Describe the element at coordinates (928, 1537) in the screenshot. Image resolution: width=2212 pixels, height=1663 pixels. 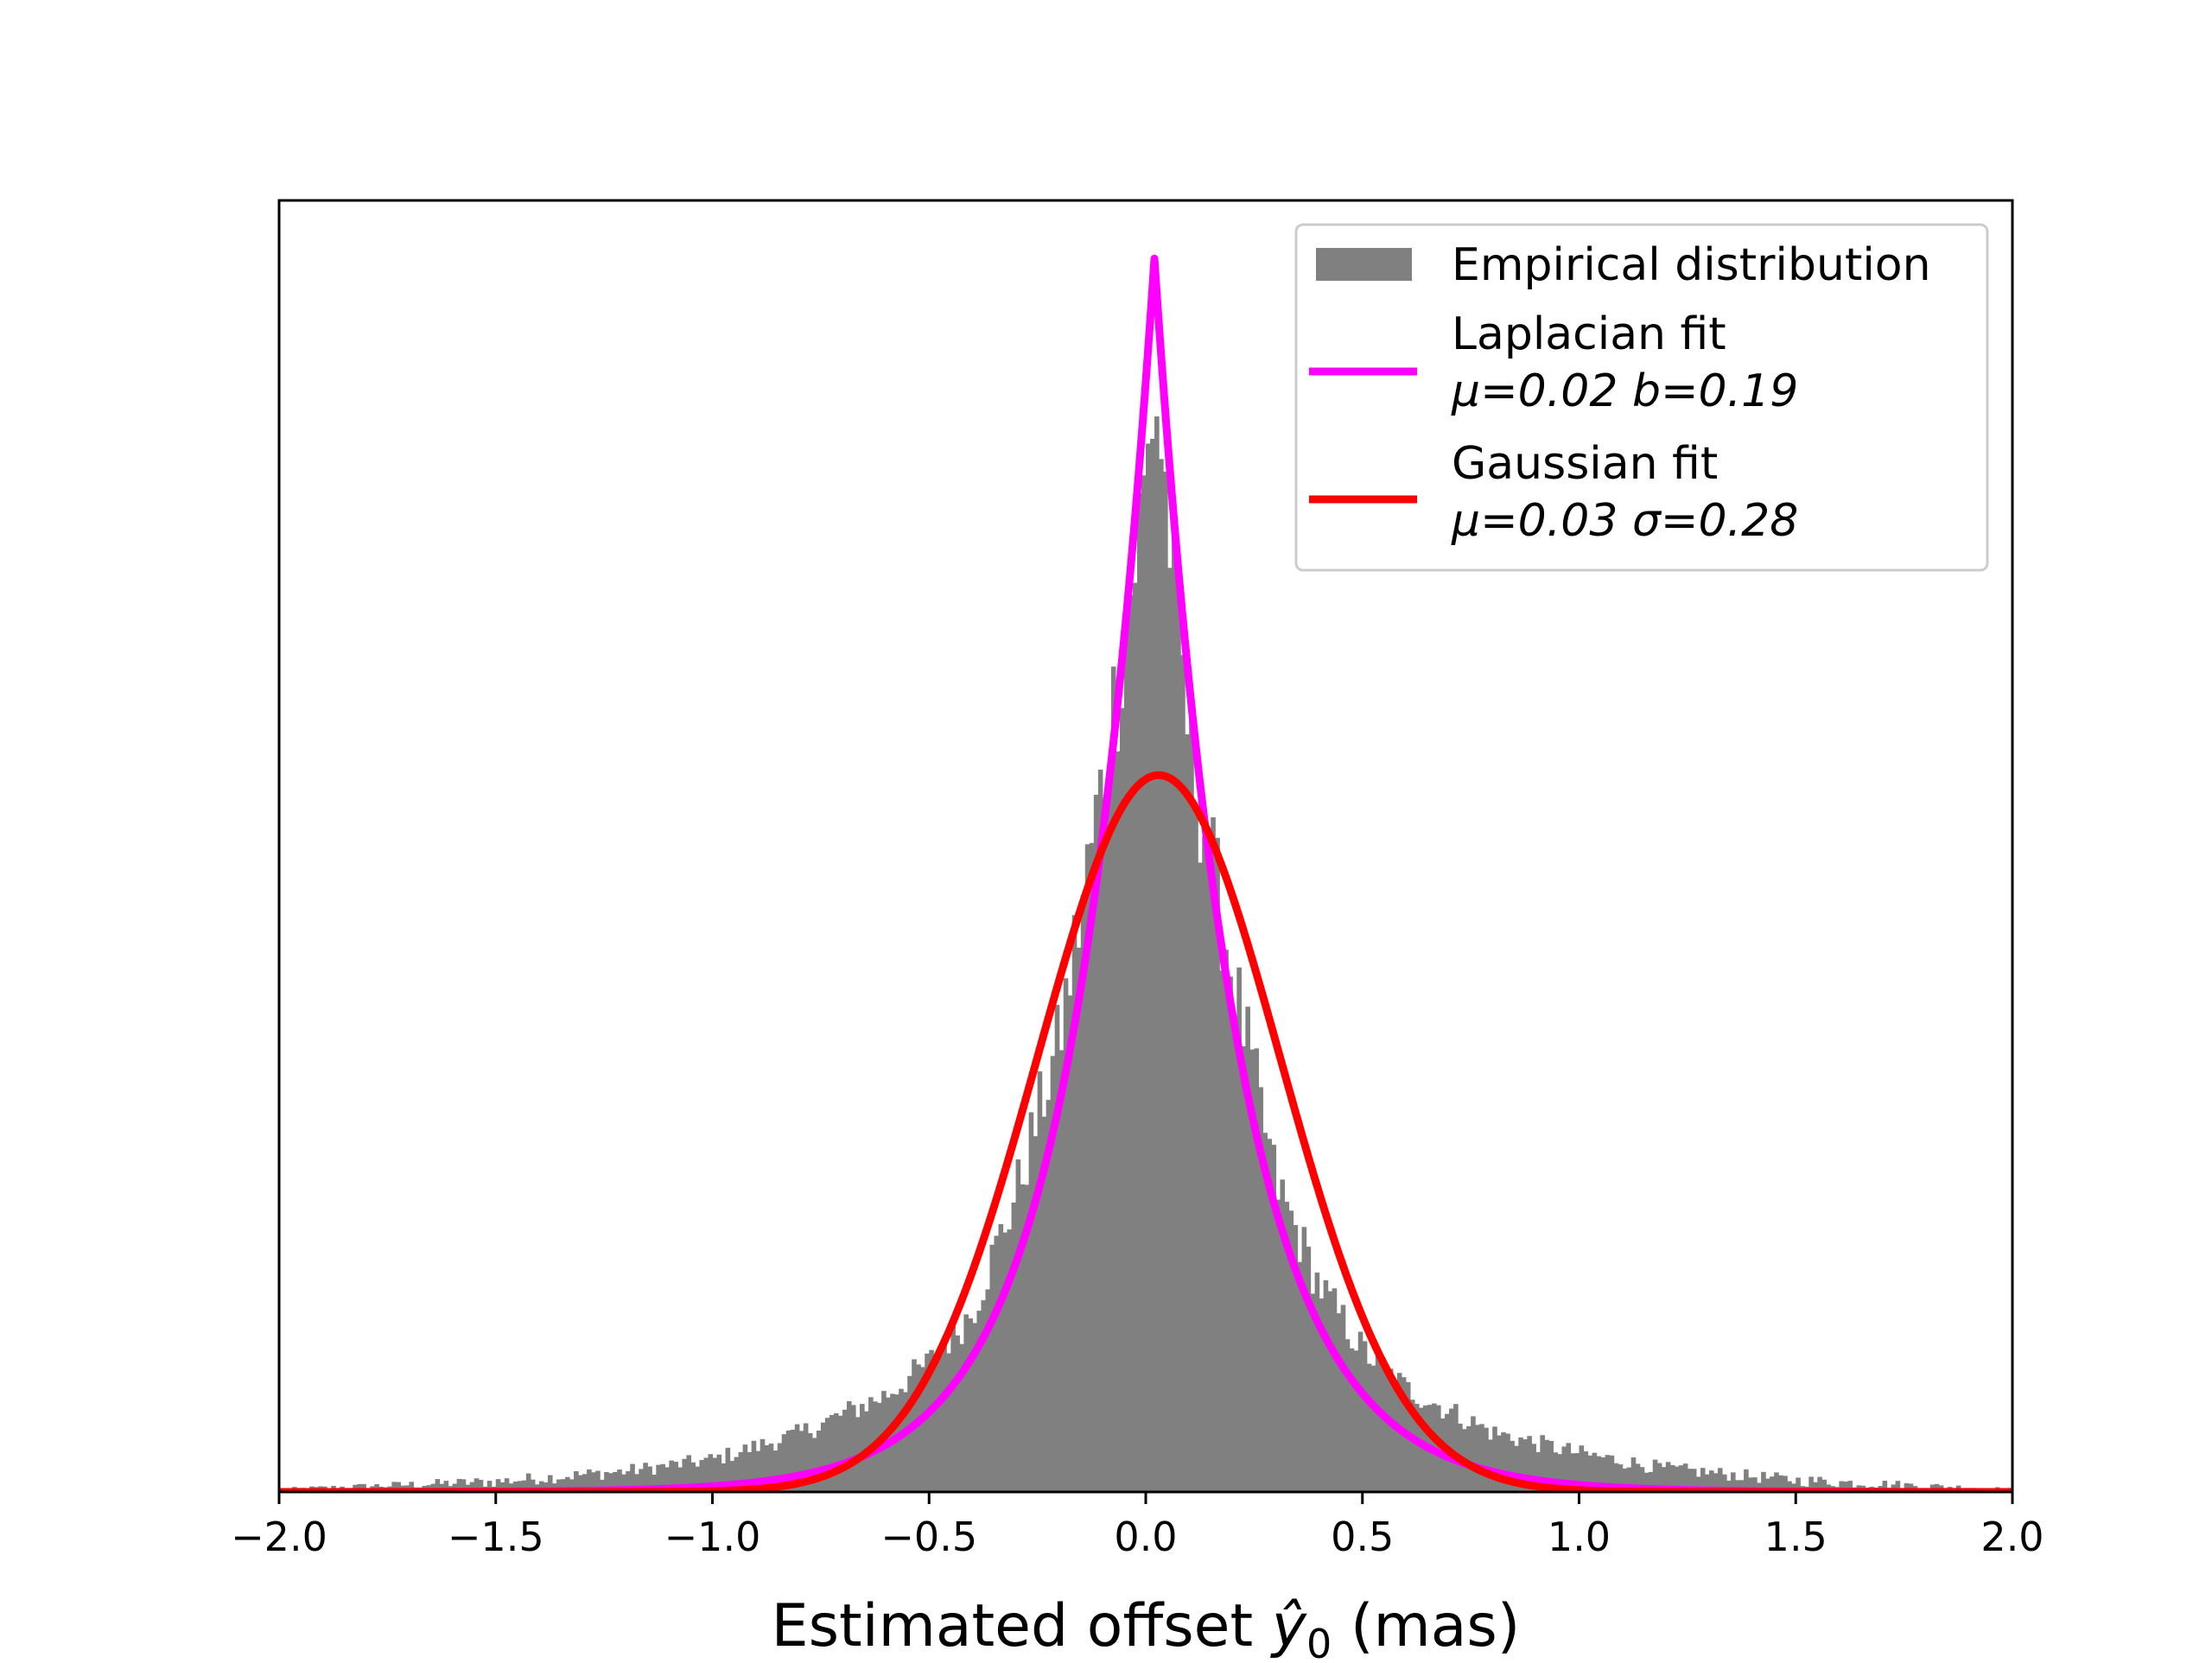
I see `x-tick-label: −0.5` at that location.